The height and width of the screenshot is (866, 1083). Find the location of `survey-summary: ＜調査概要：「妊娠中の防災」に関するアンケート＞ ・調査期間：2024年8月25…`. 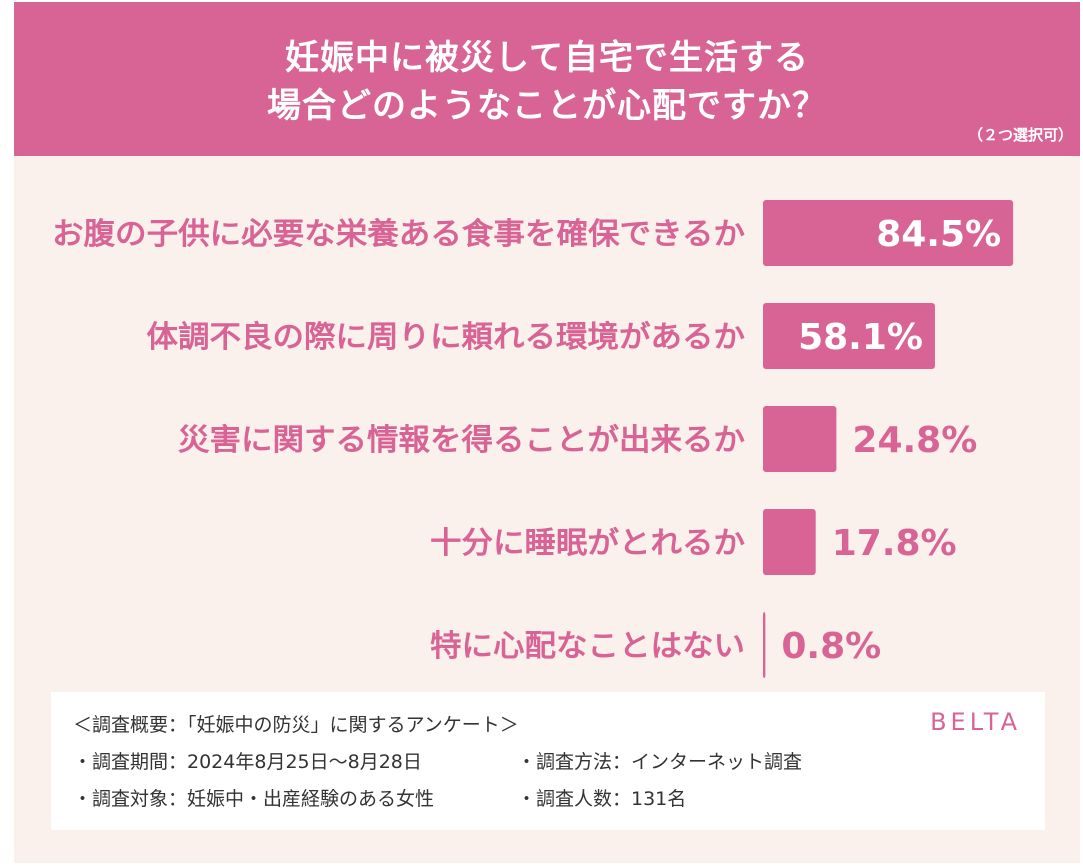

survey-summary: ＜調査概要：「妊娠中の防災」に関するアンケート＞ ・調査期間：2024年8月25… is located at coordinates (548, 761).